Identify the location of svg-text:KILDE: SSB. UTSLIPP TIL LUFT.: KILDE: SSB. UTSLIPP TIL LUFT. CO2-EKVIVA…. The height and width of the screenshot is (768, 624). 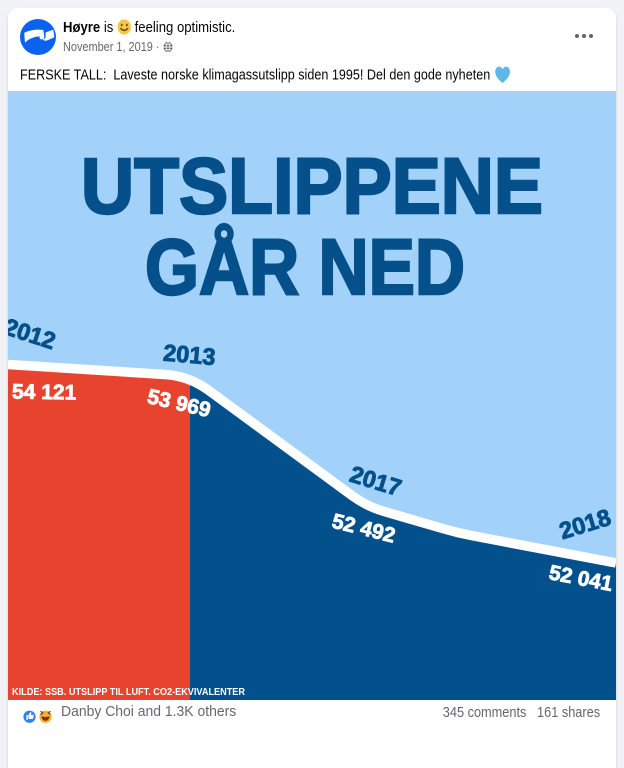
(128, 692).